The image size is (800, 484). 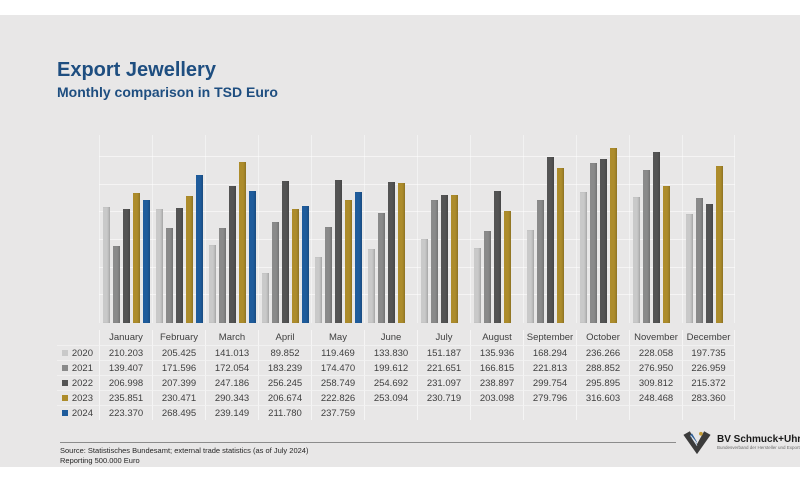 I want to click on legend-item-2021: 2021, so click(x=78, y=367).